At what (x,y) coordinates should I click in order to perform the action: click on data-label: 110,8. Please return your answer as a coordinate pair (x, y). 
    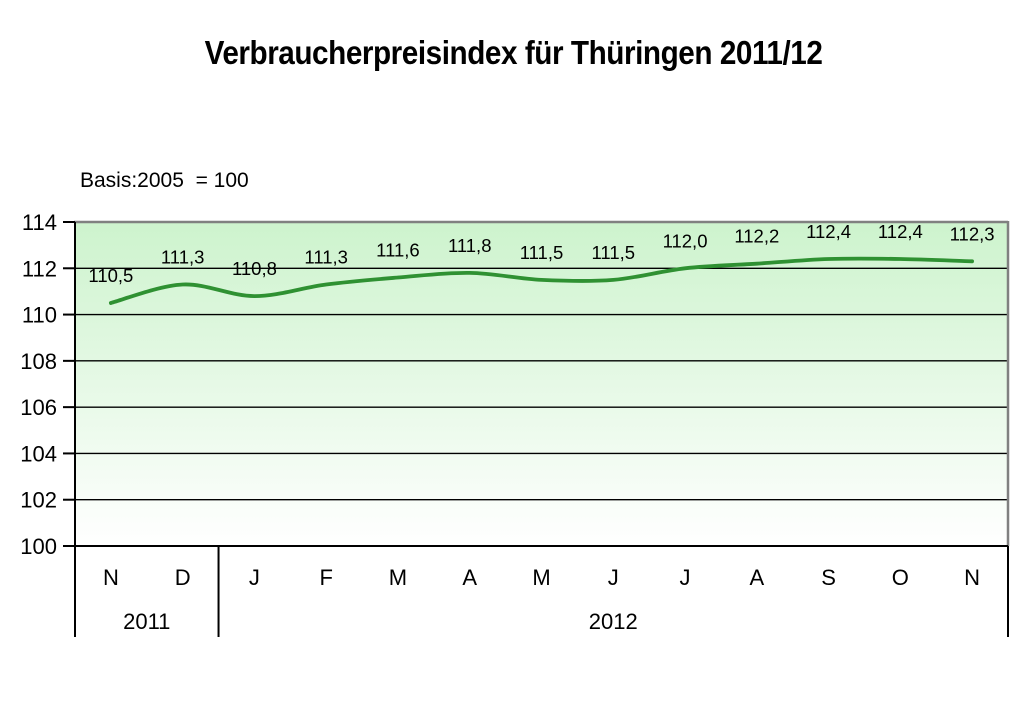
    Looking at the image, I should click on (254, 268).